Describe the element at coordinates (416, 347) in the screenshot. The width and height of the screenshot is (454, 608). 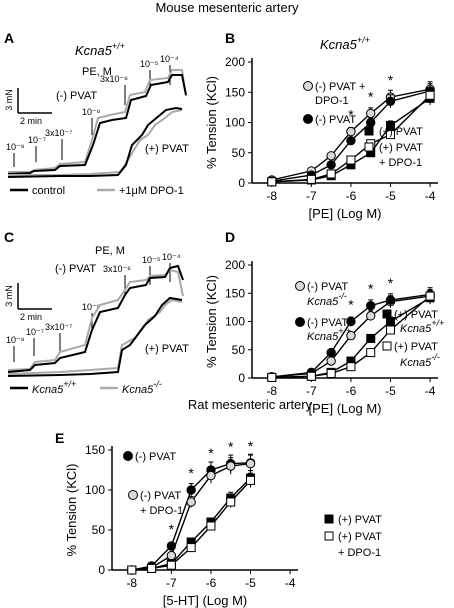
I see `legend-d-ko-plus: (+) PVAT` at that location.